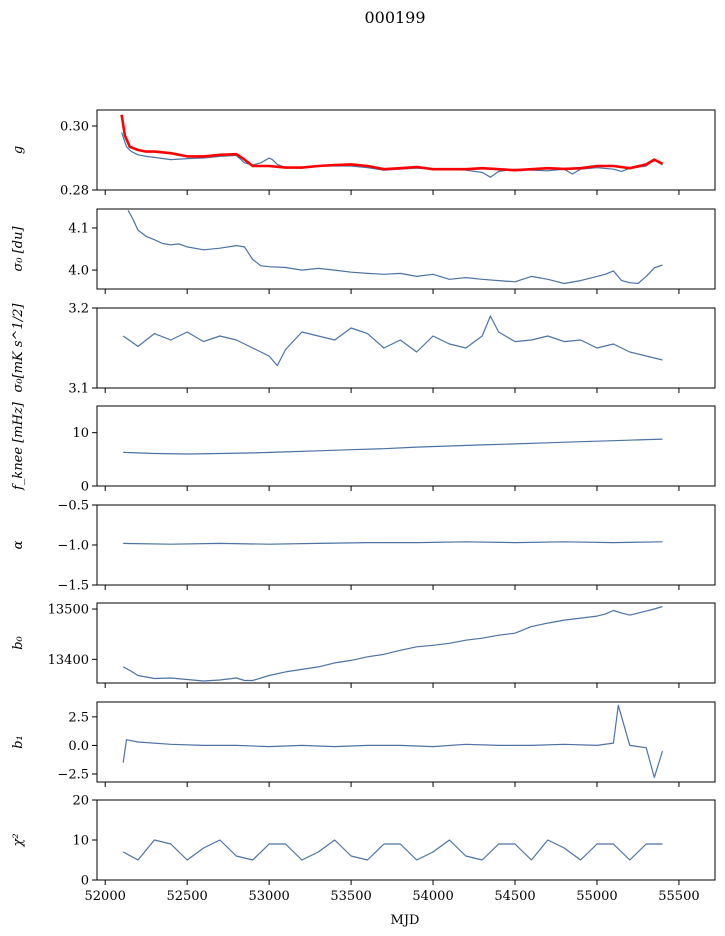 This screenshot has height=936, width=725. What do you see at coordinates (78, 389) in the screenshot?
I see `y-tick-label: 3.1` at bounding box center [78, 389].